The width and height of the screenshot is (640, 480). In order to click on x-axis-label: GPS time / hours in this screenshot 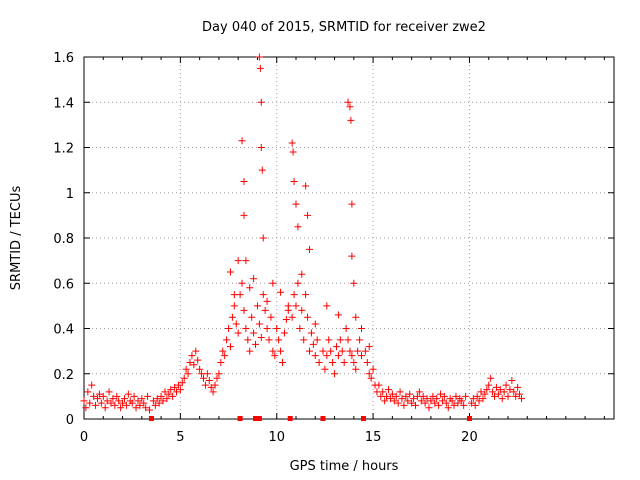, I will do `click(344, 466)`.